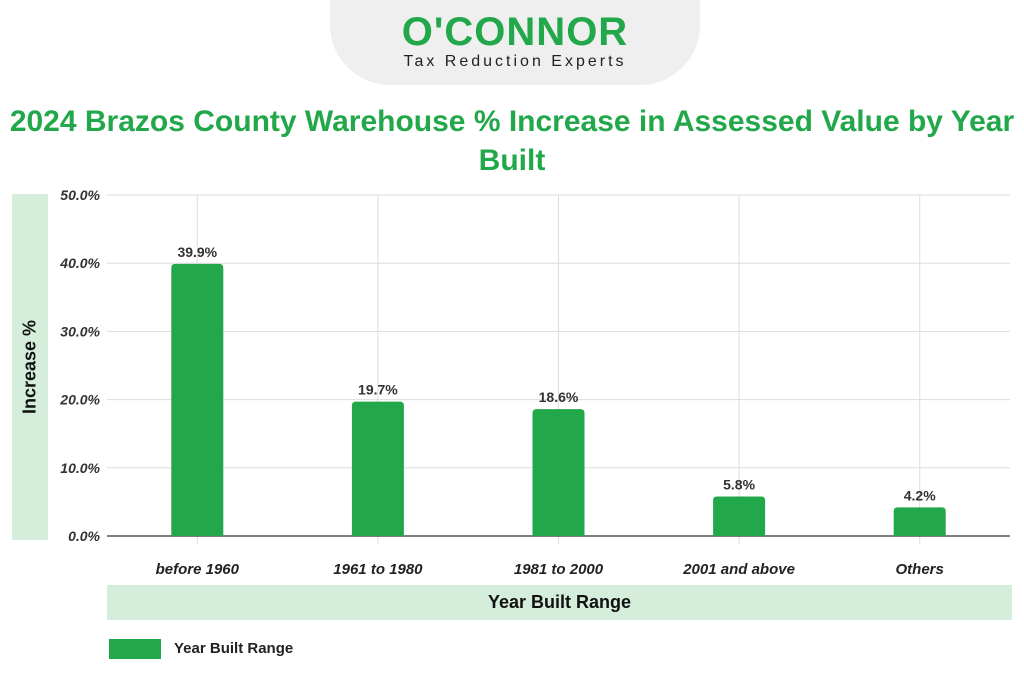  Describe the element at coordinates (79, 263) in the screenshot. I see `y-tick-label: 40.0%` at that location.